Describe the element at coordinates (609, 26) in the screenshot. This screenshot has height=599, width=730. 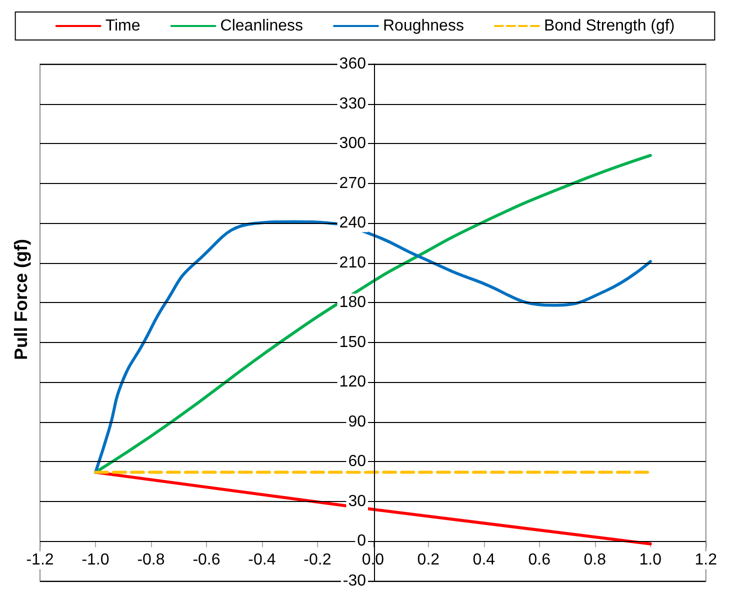
I see `legend-label: Bond Strength (gf)` at that location.